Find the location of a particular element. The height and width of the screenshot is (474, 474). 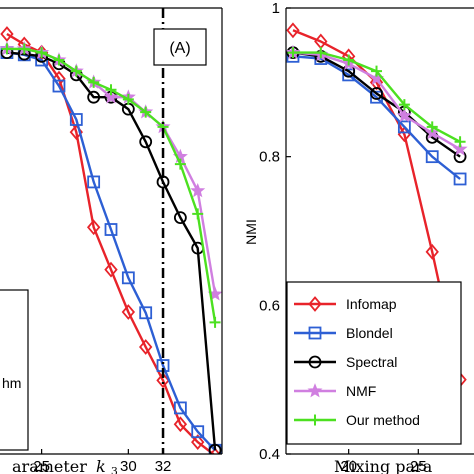

legend-label: NMF is located at coordinates (361, 391).